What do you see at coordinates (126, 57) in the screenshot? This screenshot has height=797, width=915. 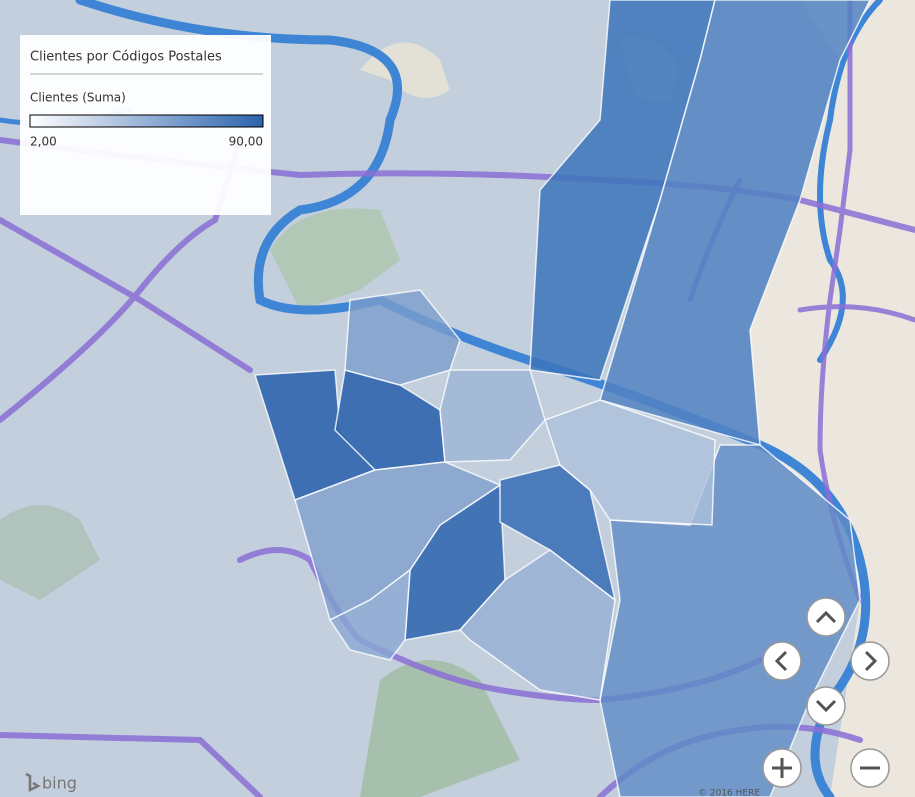 I see `legend-title: Clientes por Códigos Postales` at bounding box center [126, 57].